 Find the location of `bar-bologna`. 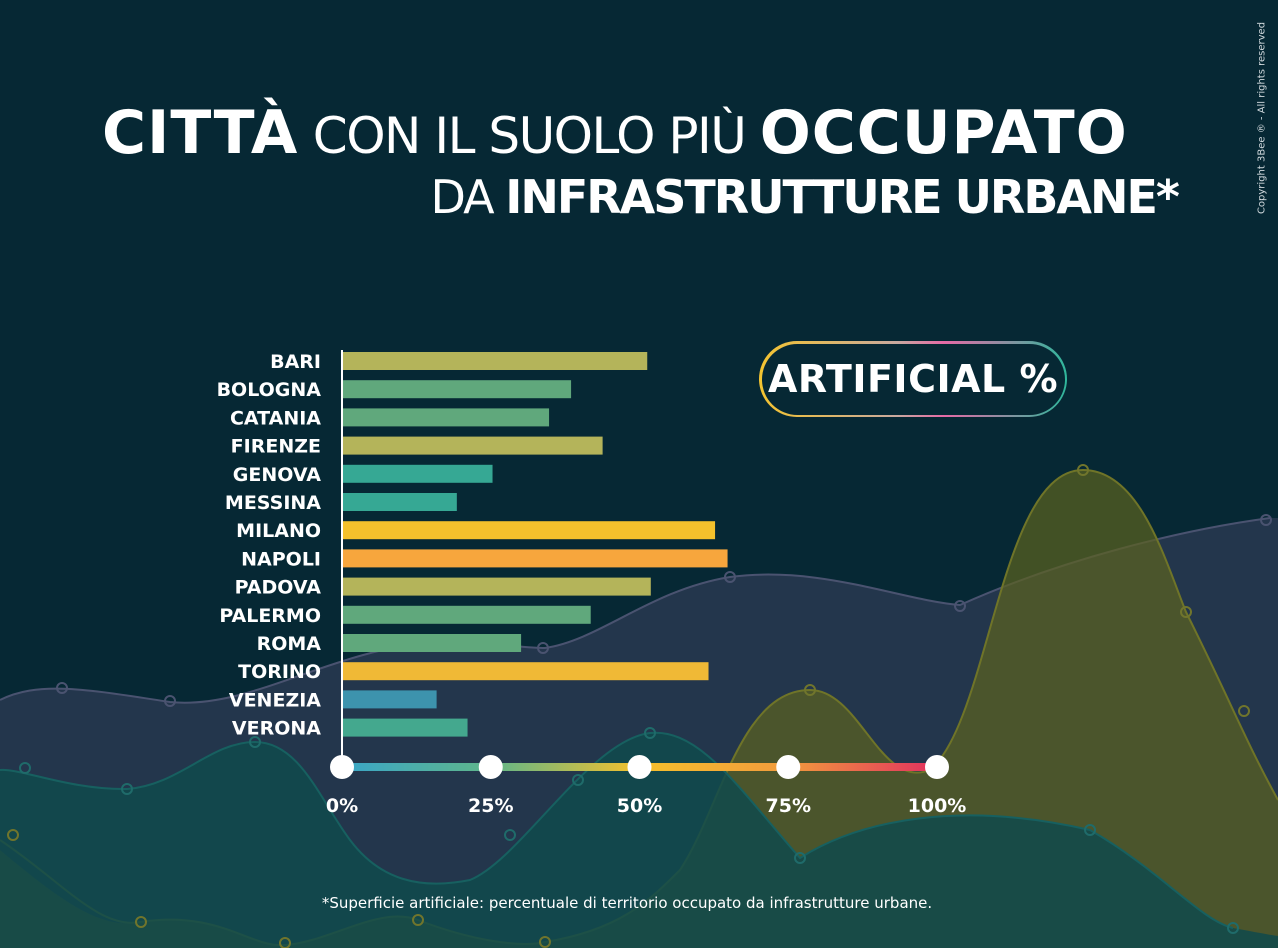

bar-bologna is located at coordinates (457, 389).